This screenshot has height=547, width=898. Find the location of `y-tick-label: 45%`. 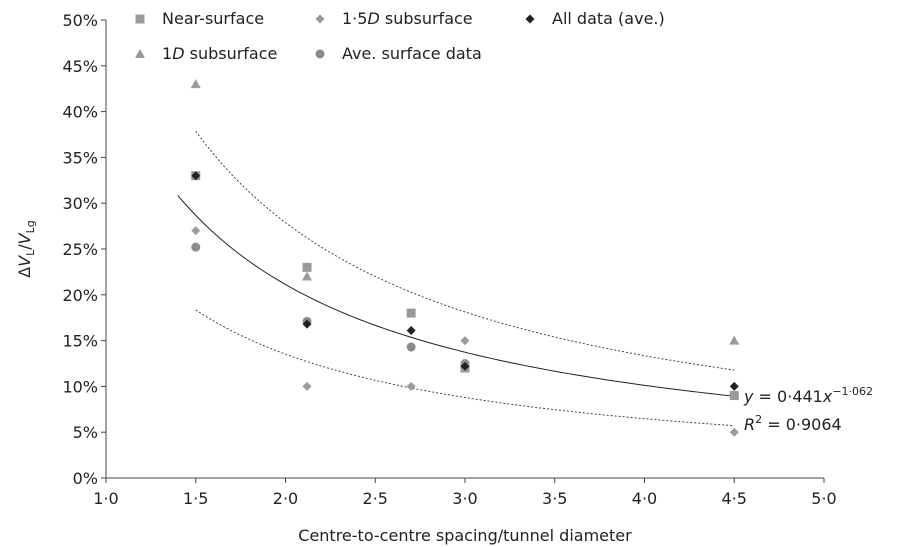

y-tick-label: 45% is located at coordinates (80, 66).